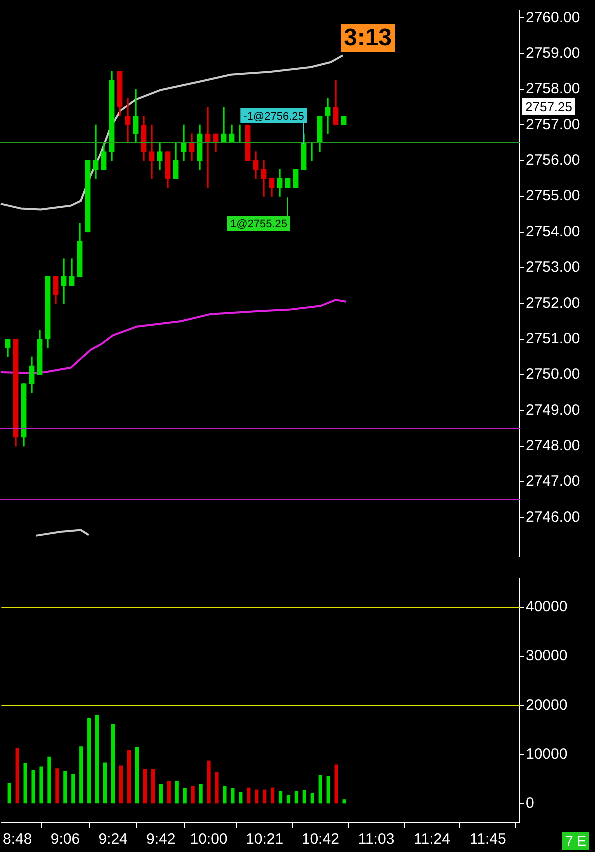  What do you see at coordinates (321, 839) in the screenshot?
I see `x-tick-label: 10:42` at bounding box center [321, 839].